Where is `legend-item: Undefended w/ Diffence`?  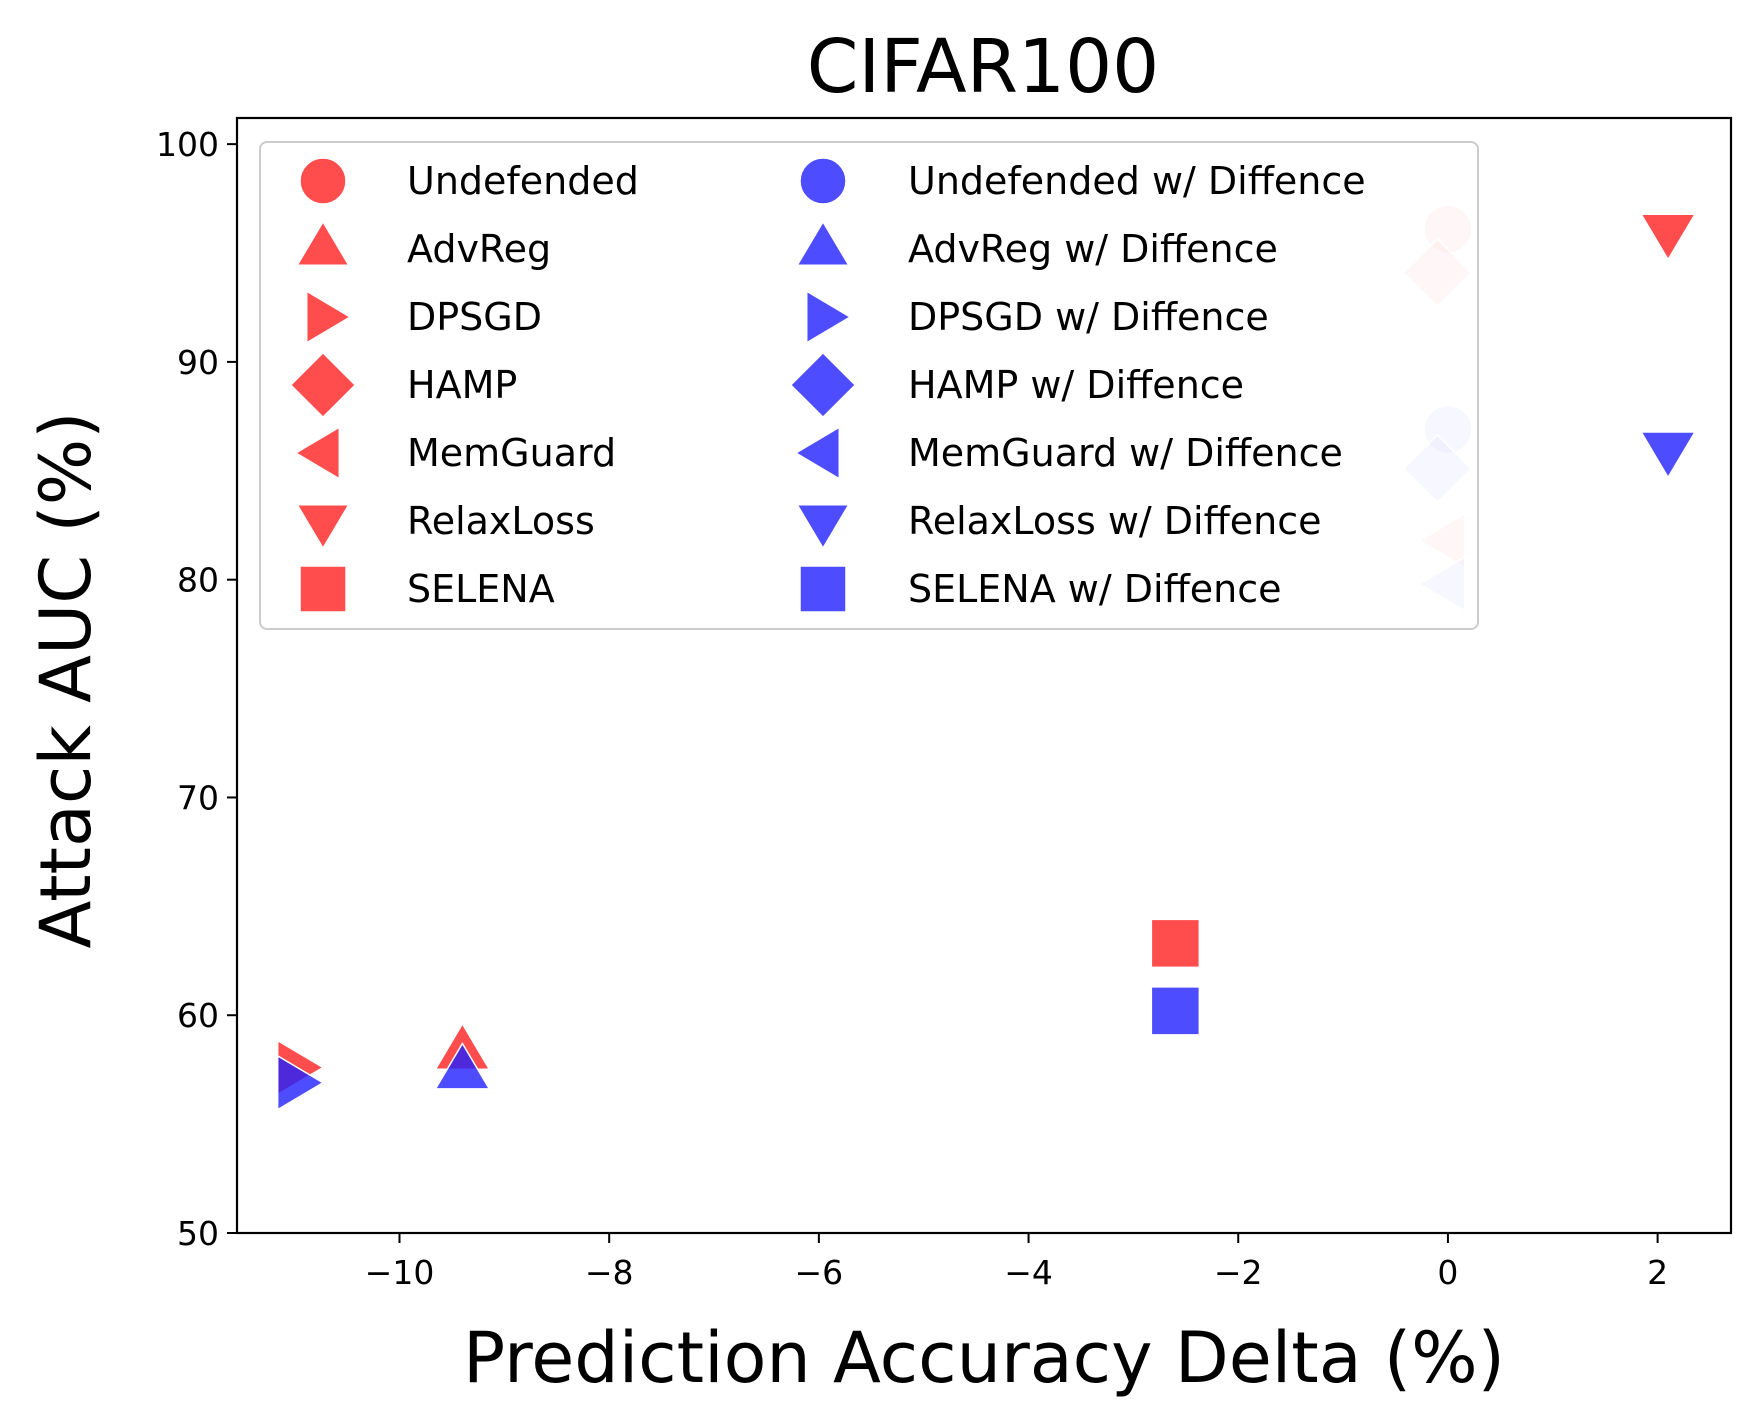 legend-item: Undefended w/ Diffence is located at coordinates (1082, 181).